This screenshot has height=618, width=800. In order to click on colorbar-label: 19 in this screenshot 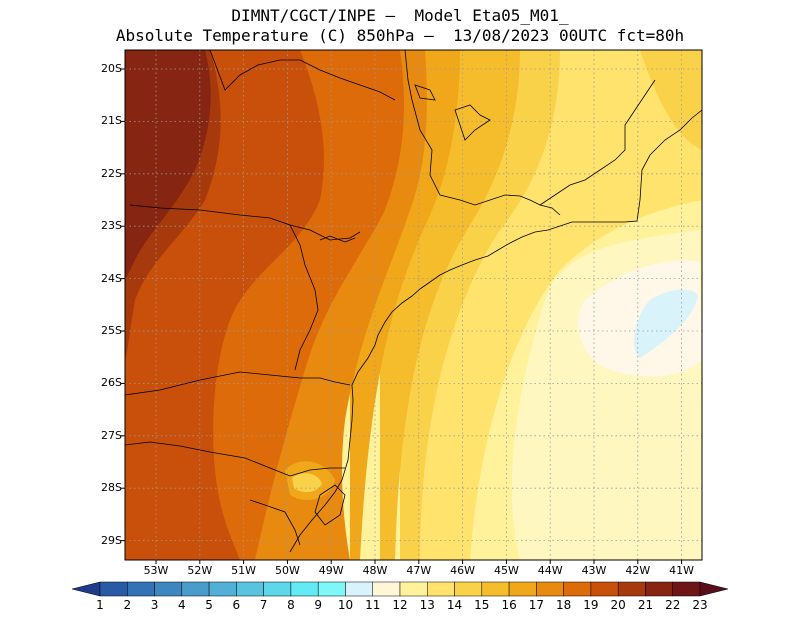, I will do `click(591, 605)`.